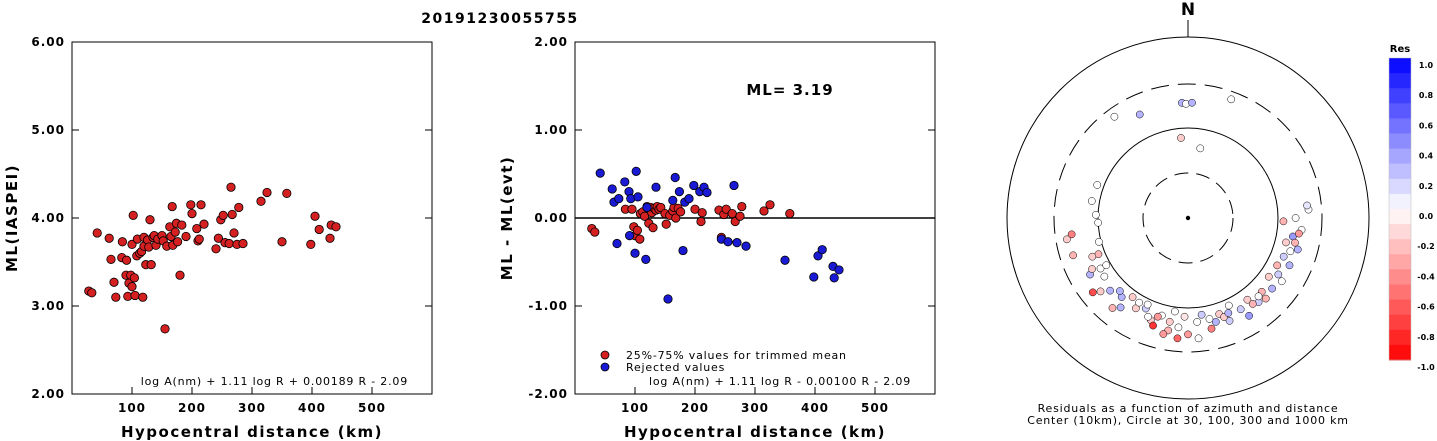  What do you see at coordinates (1426, 216) in the screenshot?
I see `colorbar-tick-label: 0.0` at bounding box center [1426, 216].